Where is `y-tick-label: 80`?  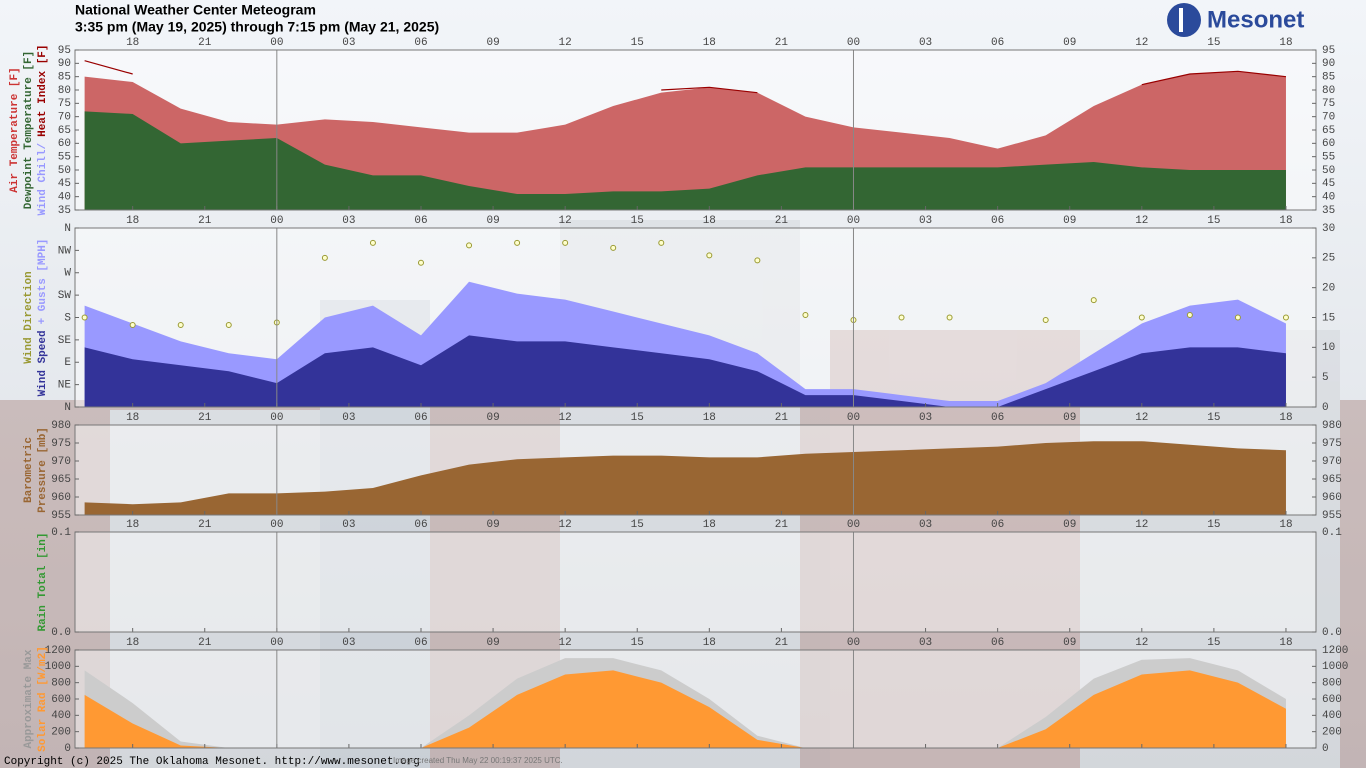 y-tick-label: 80 is located at coordinates (64, 91).